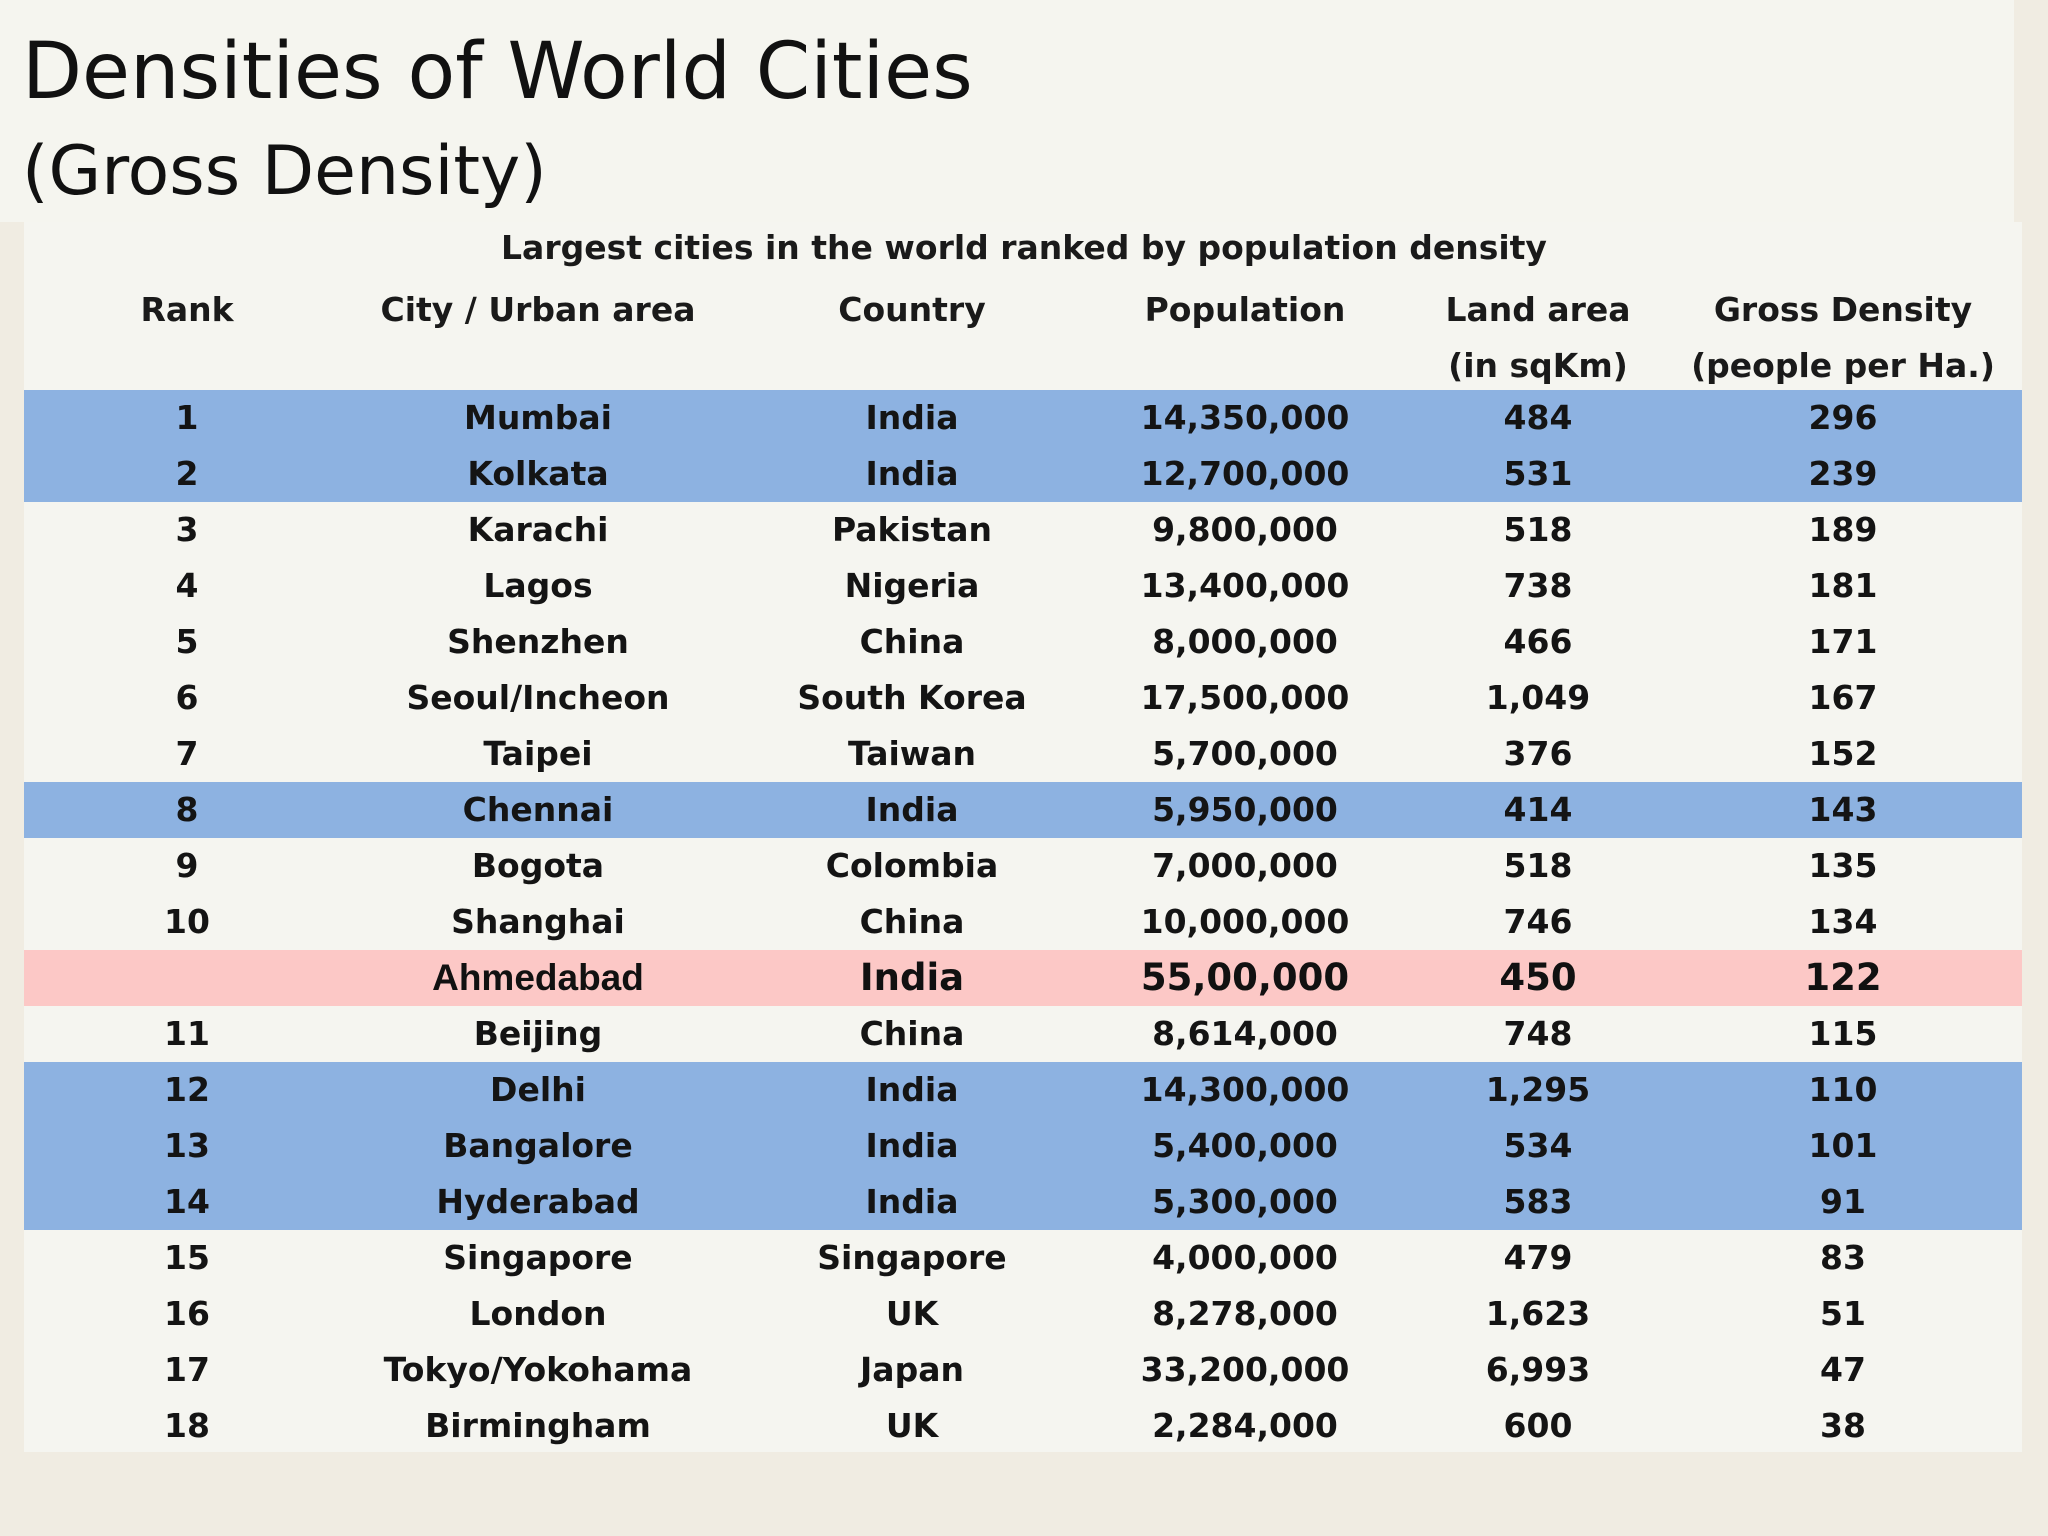 The width and height of the screenshot is (2048, 1536). Describe the element at coordinates (187, 473) in the screenshot. I see `cell-rank: 2` at that location.